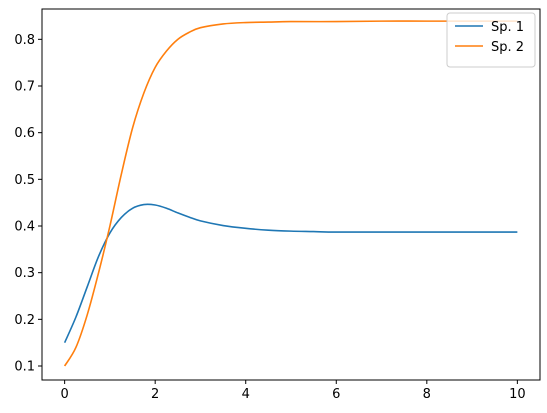 The image size is (547, 413). I want to click on y-tick-label: 0.8, so click(24, 40).